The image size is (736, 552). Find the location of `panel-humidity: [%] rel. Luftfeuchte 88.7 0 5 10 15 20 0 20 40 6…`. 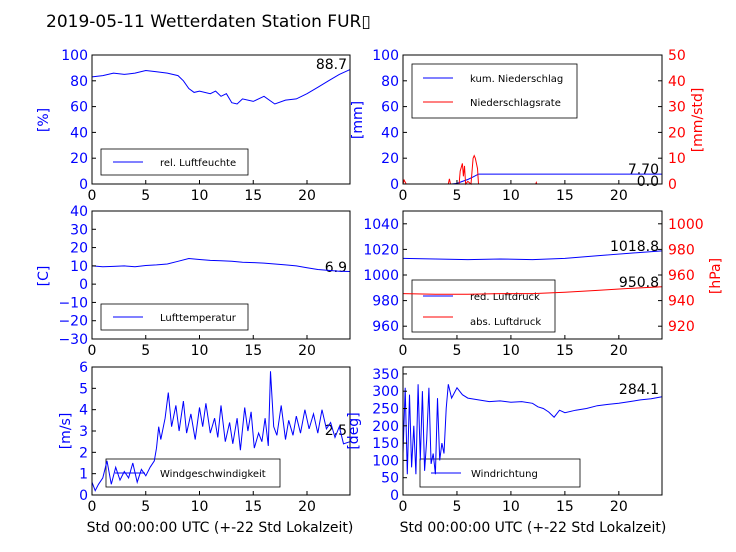

panel-humidity: [%] rel. Luftfeuchte 88.7 0 5 10 15 20 0 20 40 6… is located at coordinates (193, 126).